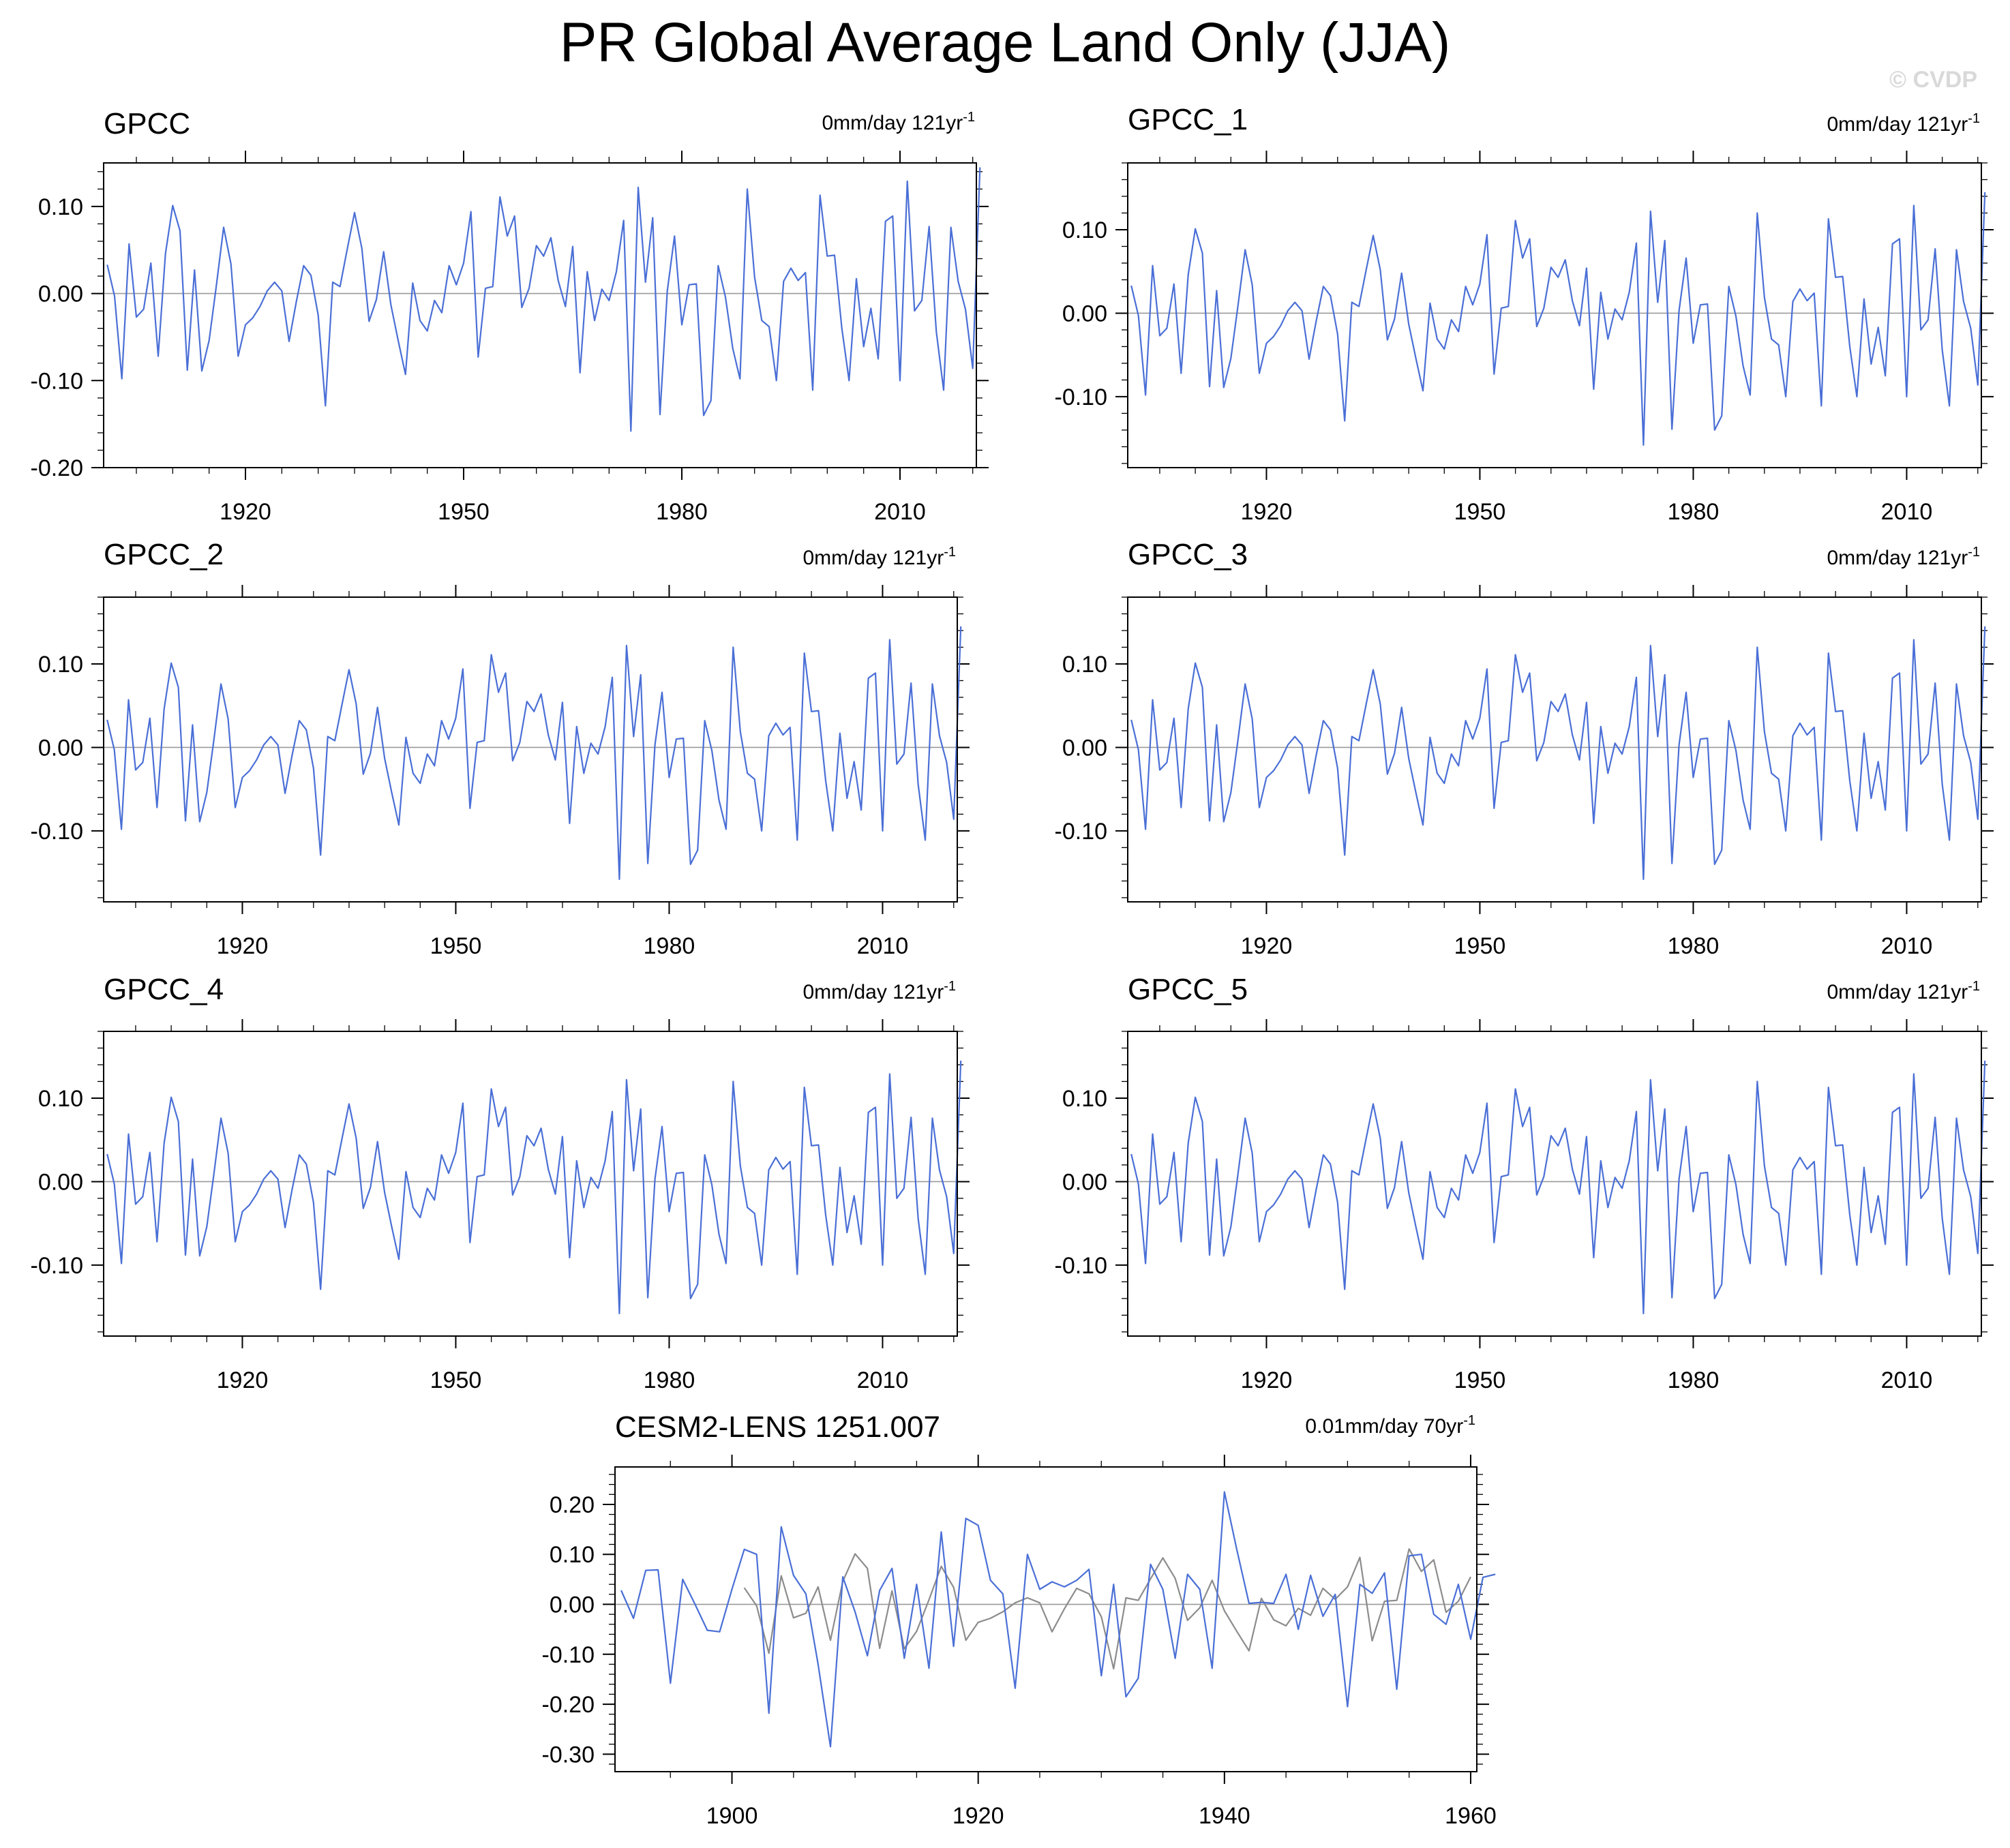 The image size is (2010, 1848). What do you see at coordinates (1188, 990) in the screenshot?
I see `panel-title: GPCC_5` at bounding box center [1188, 990].